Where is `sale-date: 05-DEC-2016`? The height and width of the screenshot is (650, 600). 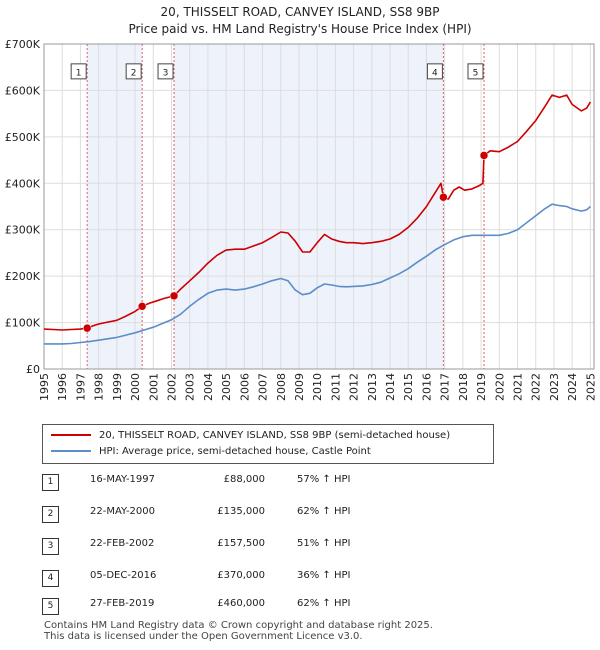
sale-date: 05-DEC-2016 is located at coordinates (123, 575).